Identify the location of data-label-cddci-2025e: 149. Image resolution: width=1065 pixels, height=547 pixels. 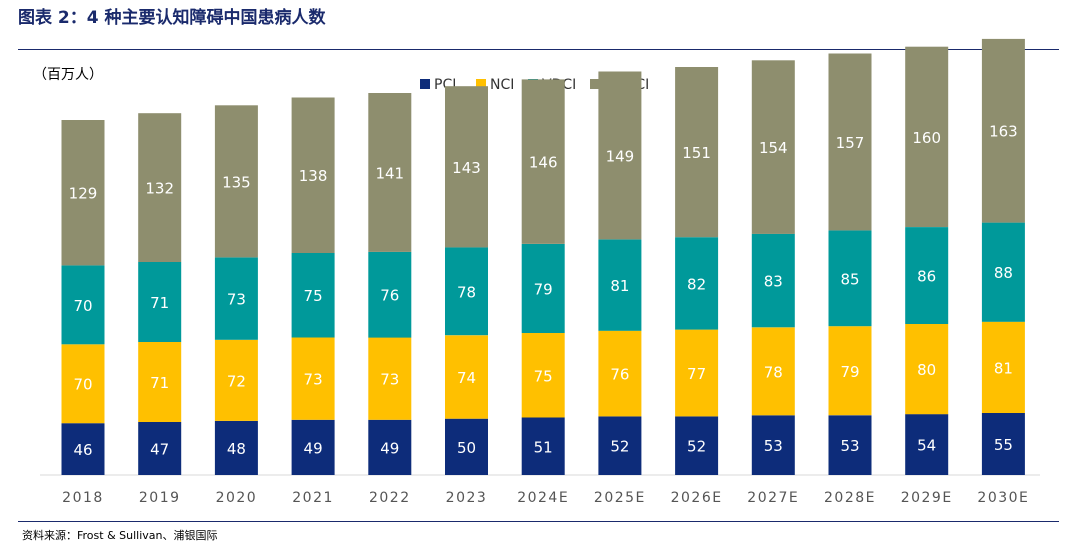
(620, 157).